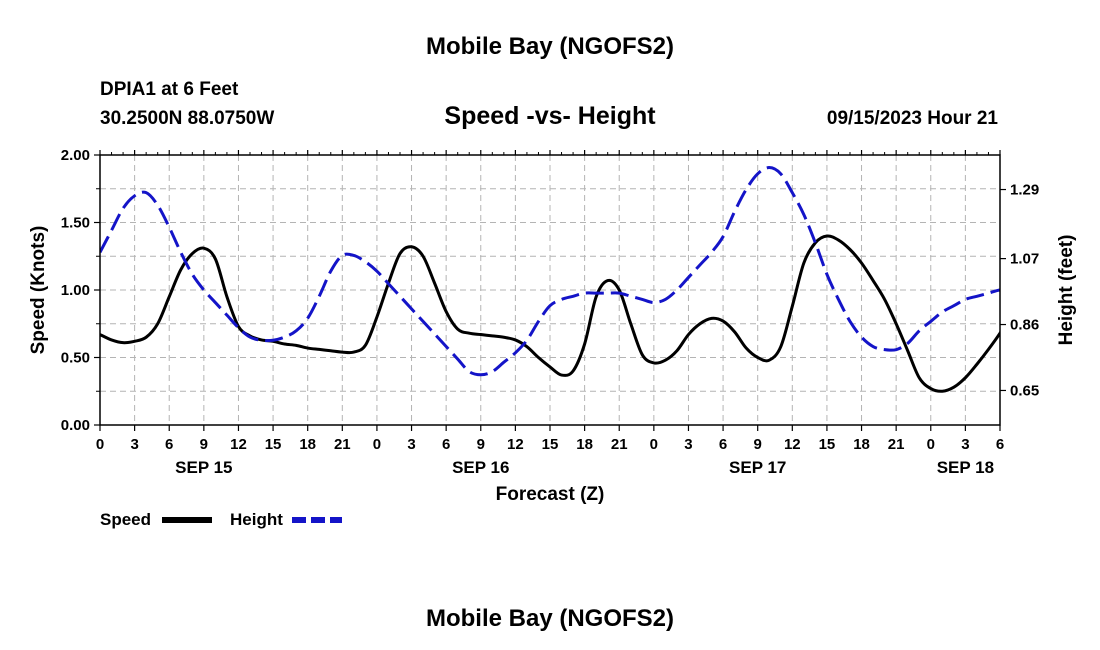 The width and height of the screenshot is (1100, 650). Describe the element at coordinates (550, 494) in the screenshot. I see `x-axis-label: Forecast (Z)` at that location.